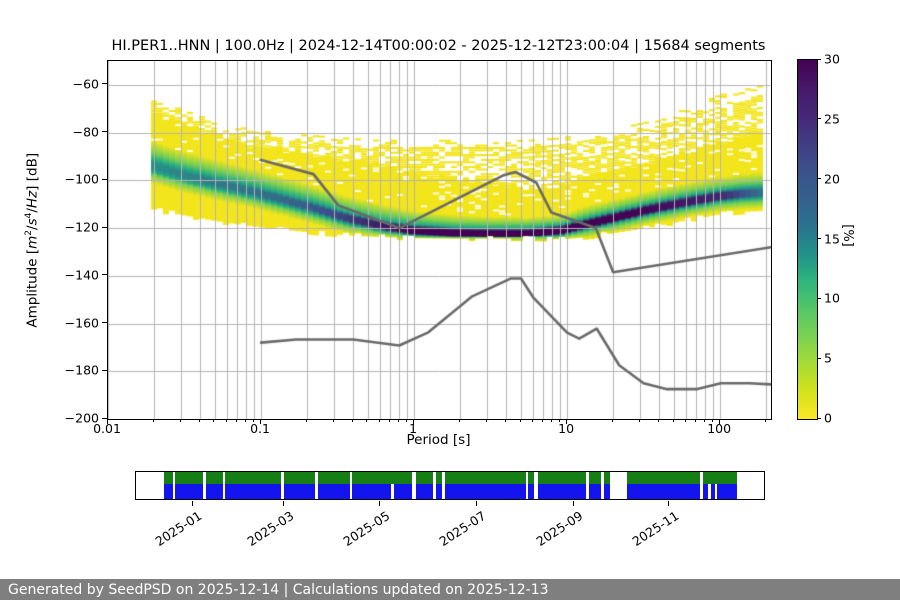 This screenshot has width=900, height=600. What do you see at coordinates (32, 288) in the screenshot?
I see `y-axis-label-prefix: Amplitude [` at bounding box center [32, 288].